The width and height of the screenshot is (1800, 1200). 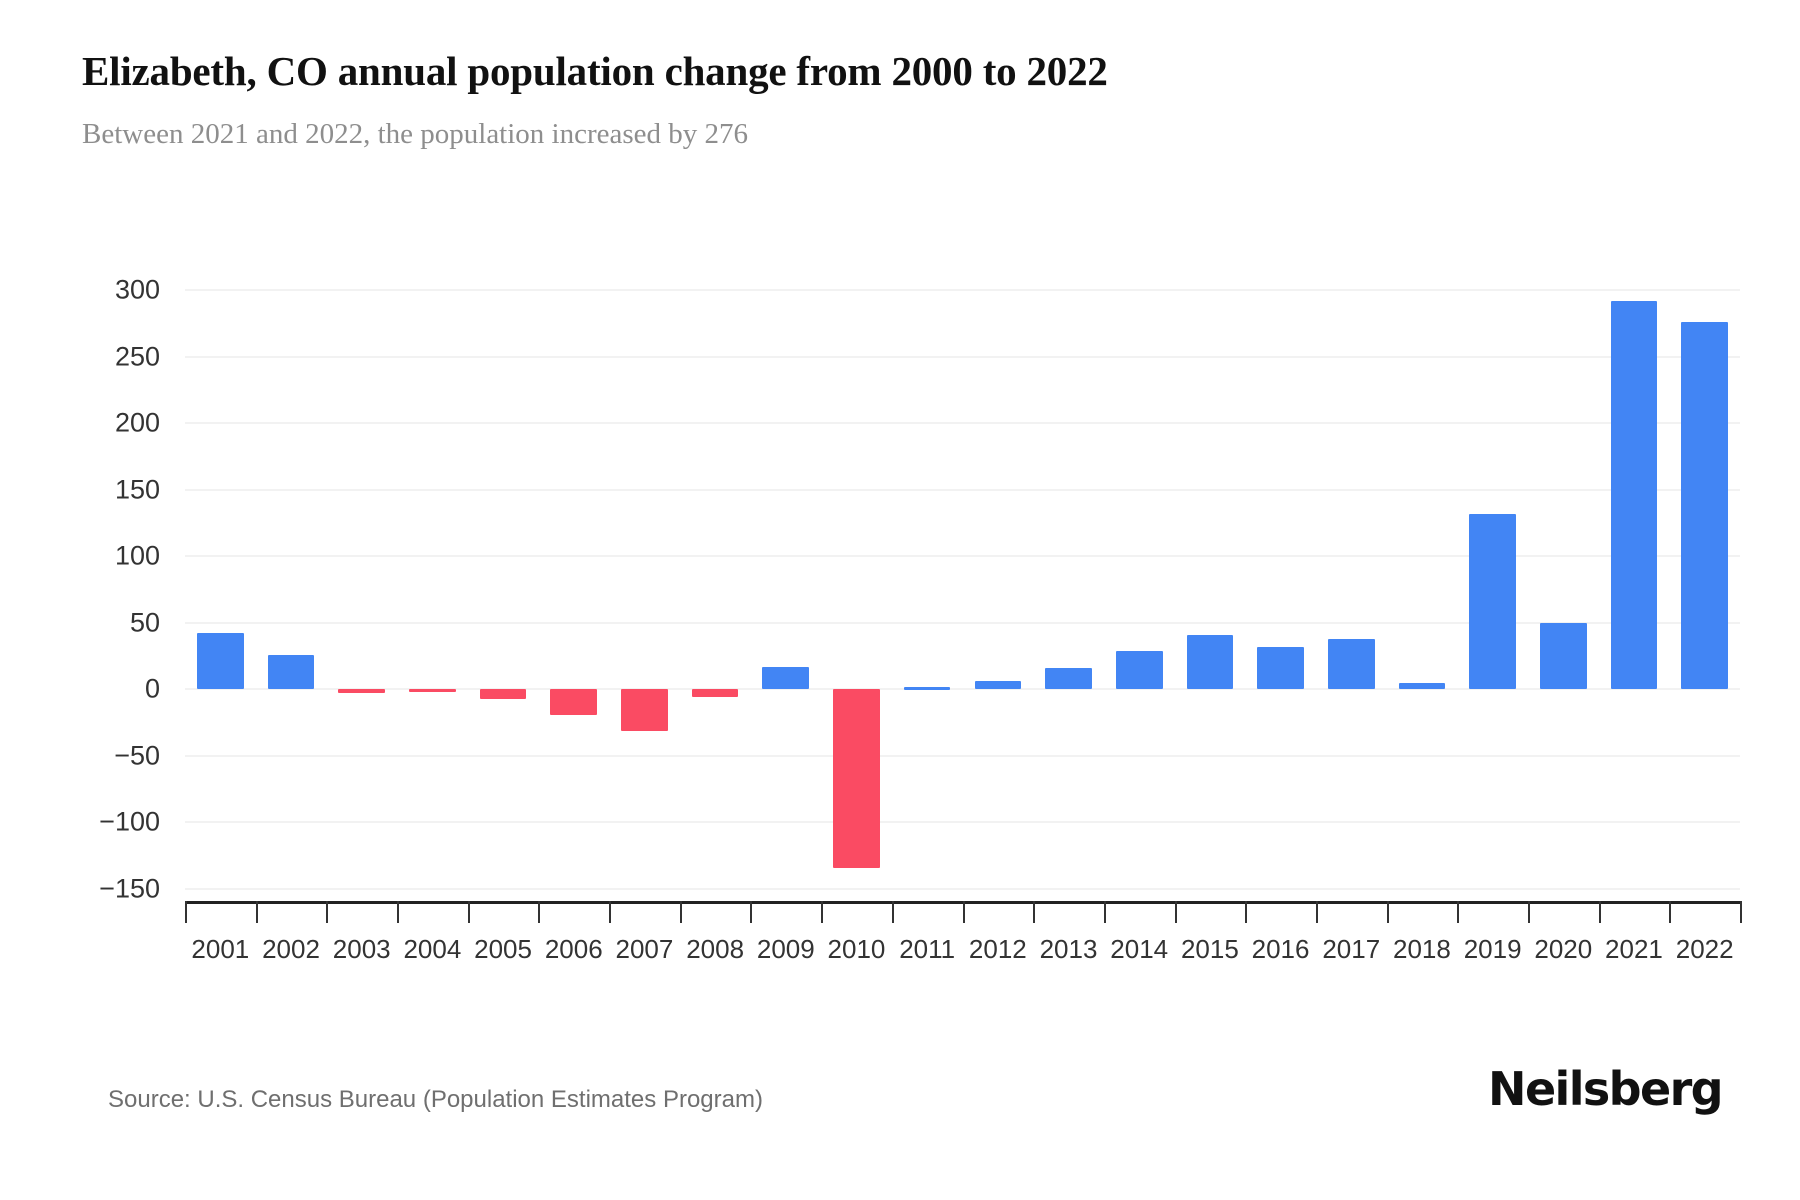 What do you see at coordinates (503, 949) in the screenshot?
I see `x-axis-tick-label: 2005` at bounding box center [503, 949].